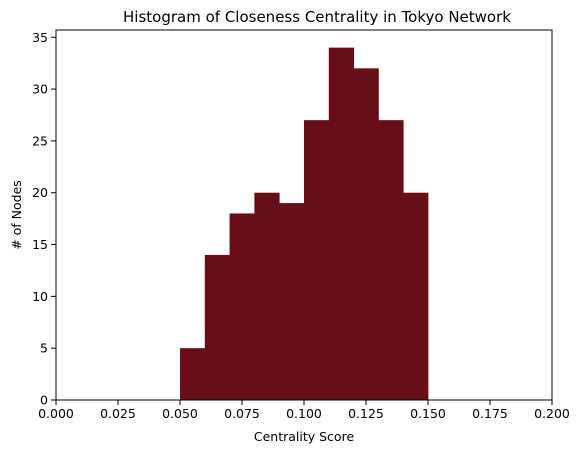 This screenshot has width=582, height=453. I want to click on x-tick-label: 0.175, so click(490, 413).